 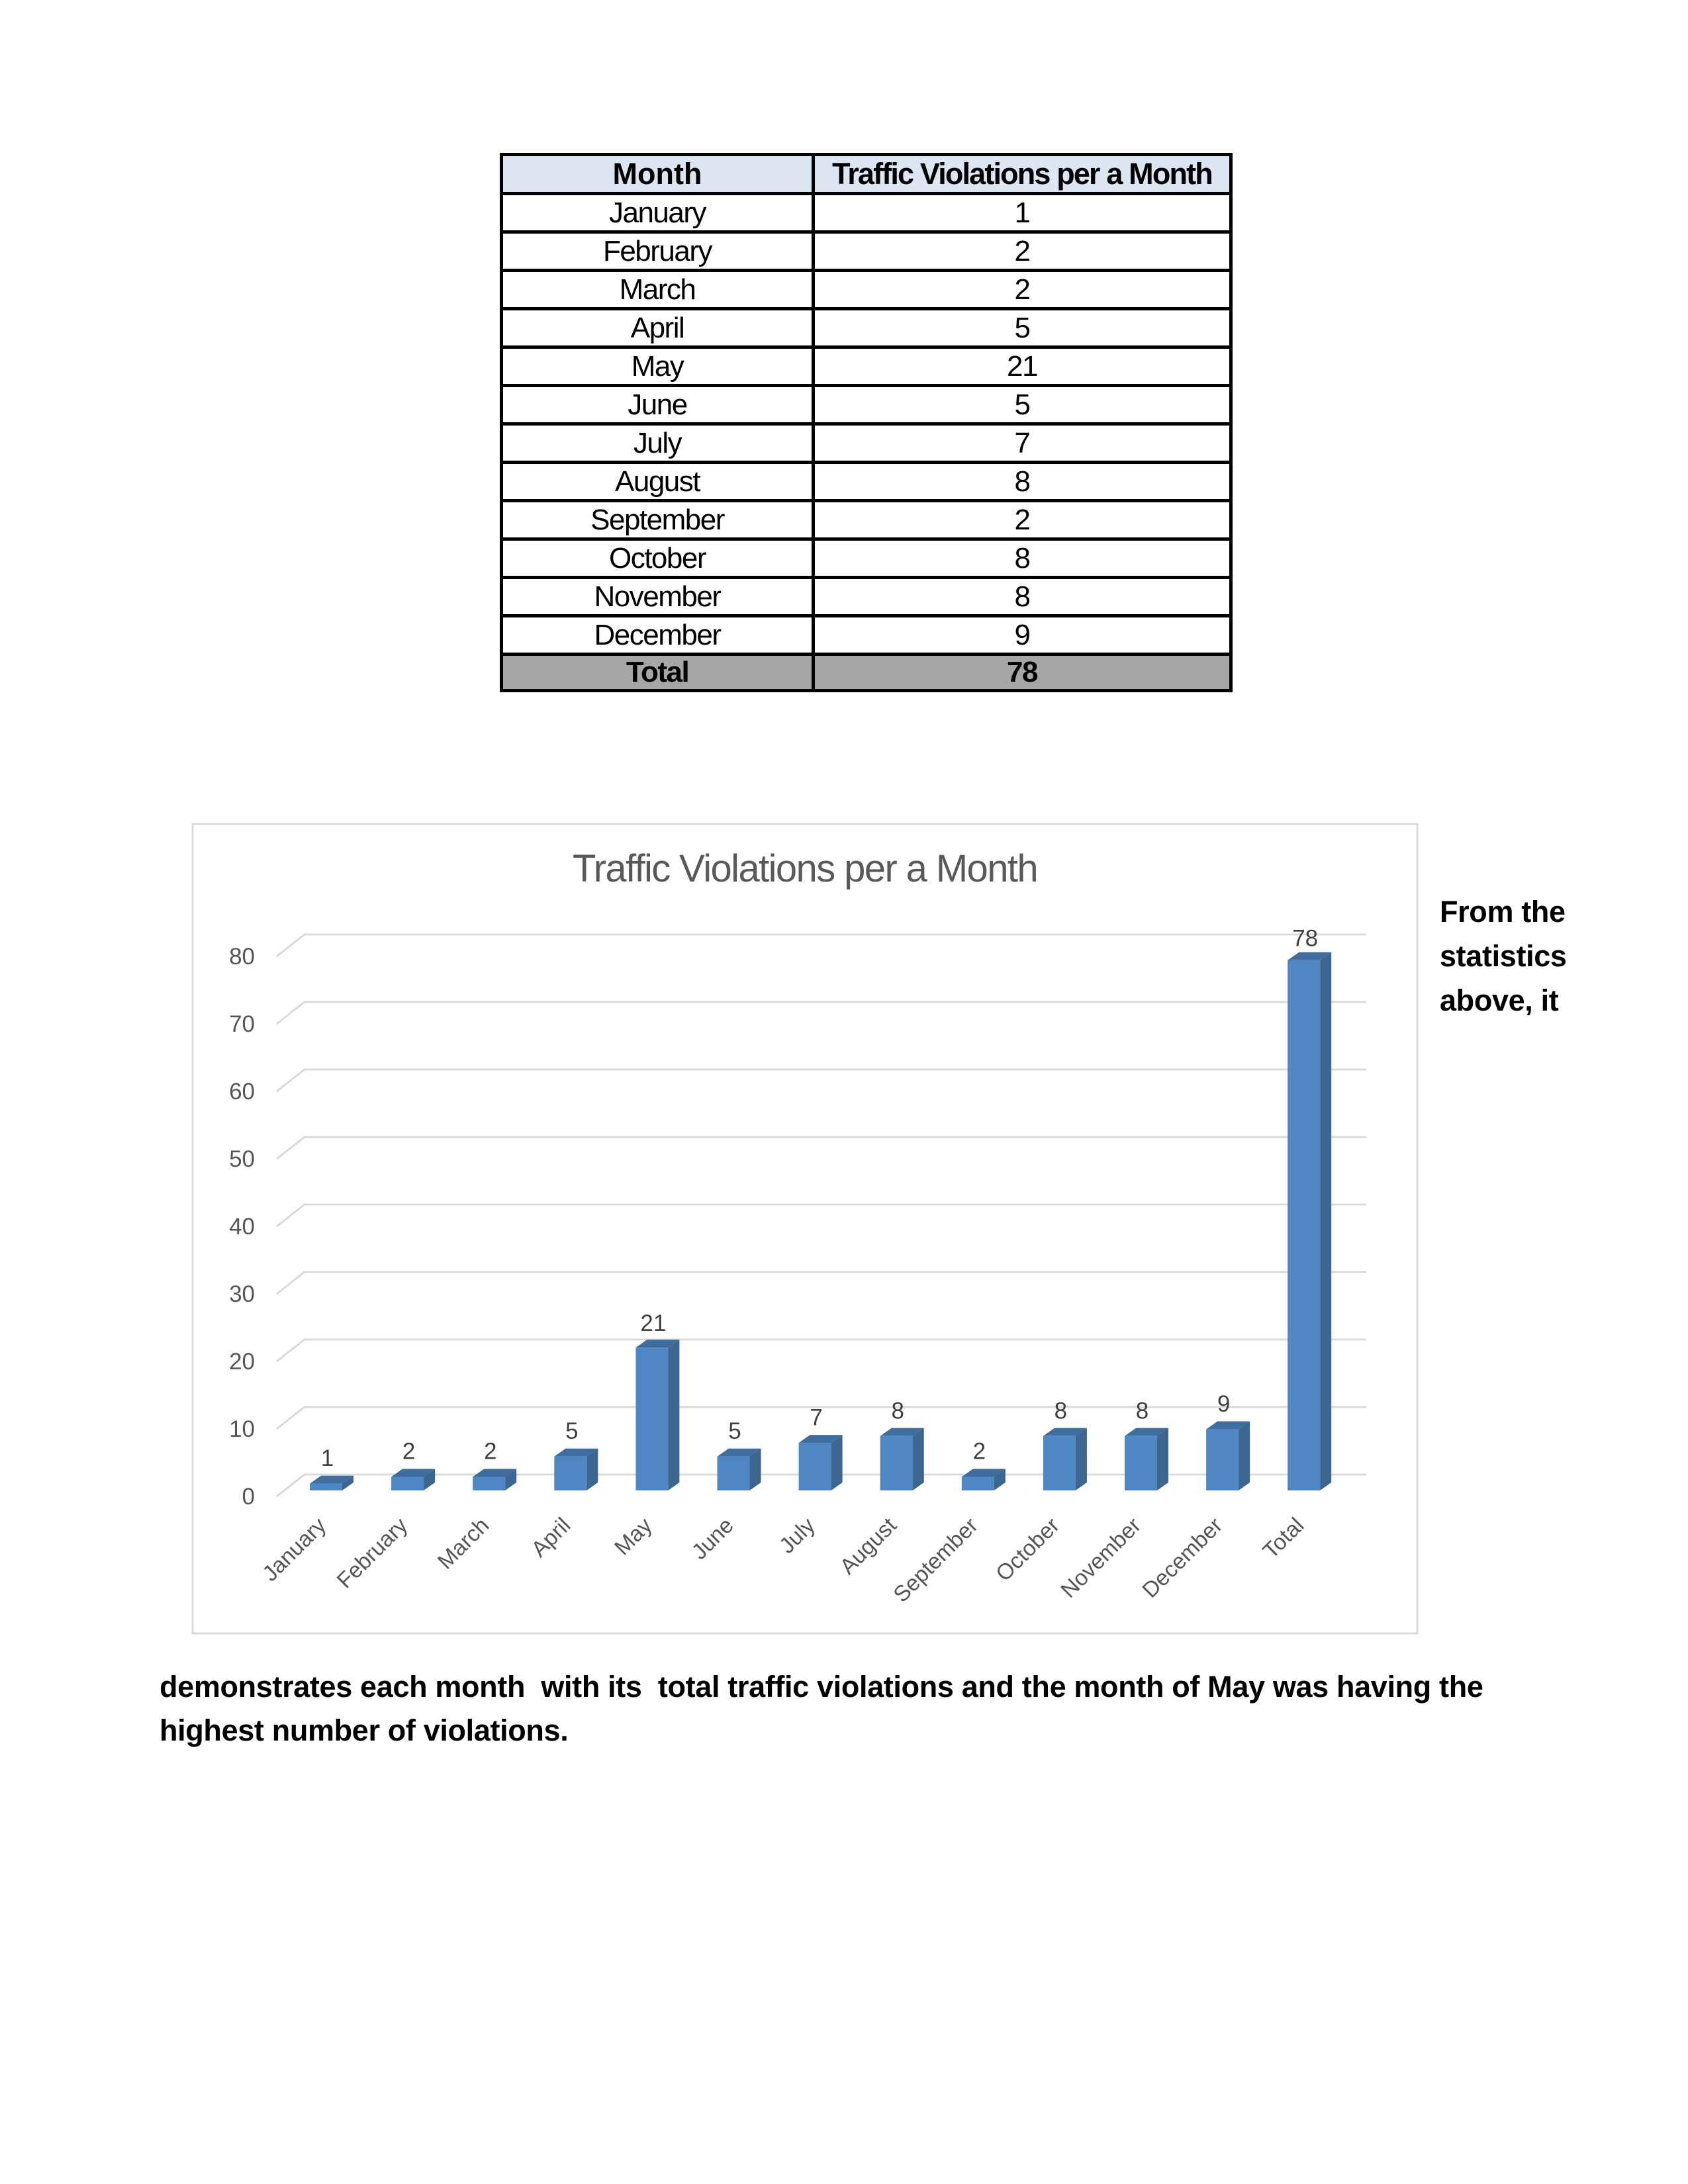 What do you see at coordinates (242, 1294) in the screenshot?
I see `svg-text: 30` at bounding box center [242, 1294].